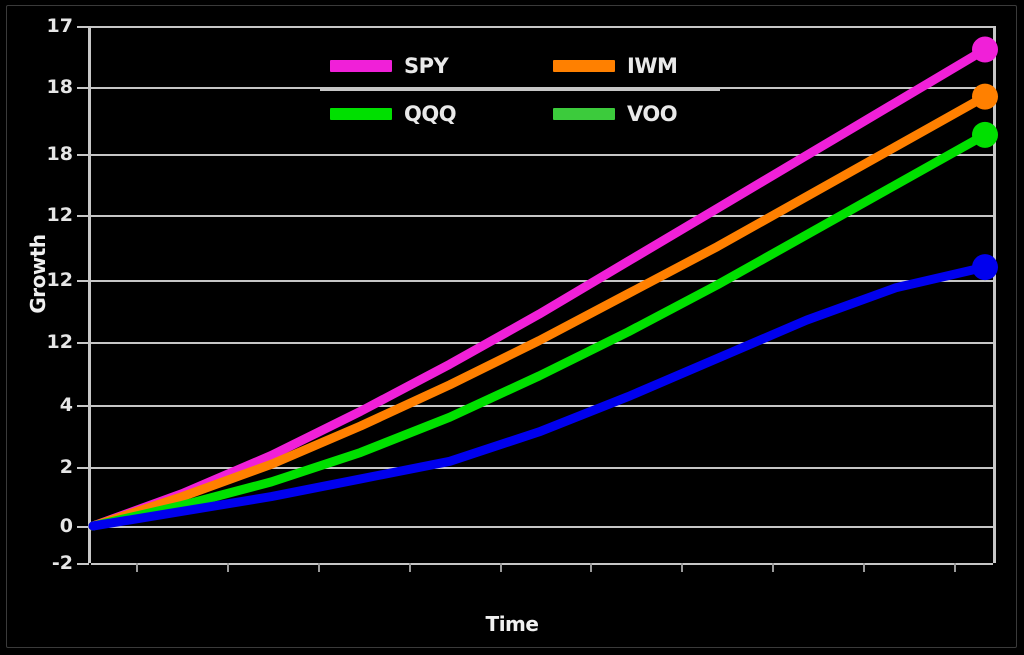 Image resolution: width=1024 pixels, height=655 pixels. Describe the element at coordinates (512, 624) in the screenshot. I see `x-axis-title: Time` at that location.